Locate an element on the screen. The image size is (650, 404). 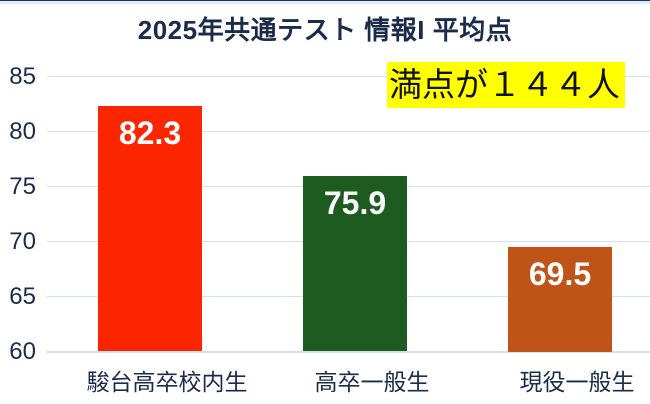
bar-value-label-2: 69.5 is located at coordinates (560, 274).